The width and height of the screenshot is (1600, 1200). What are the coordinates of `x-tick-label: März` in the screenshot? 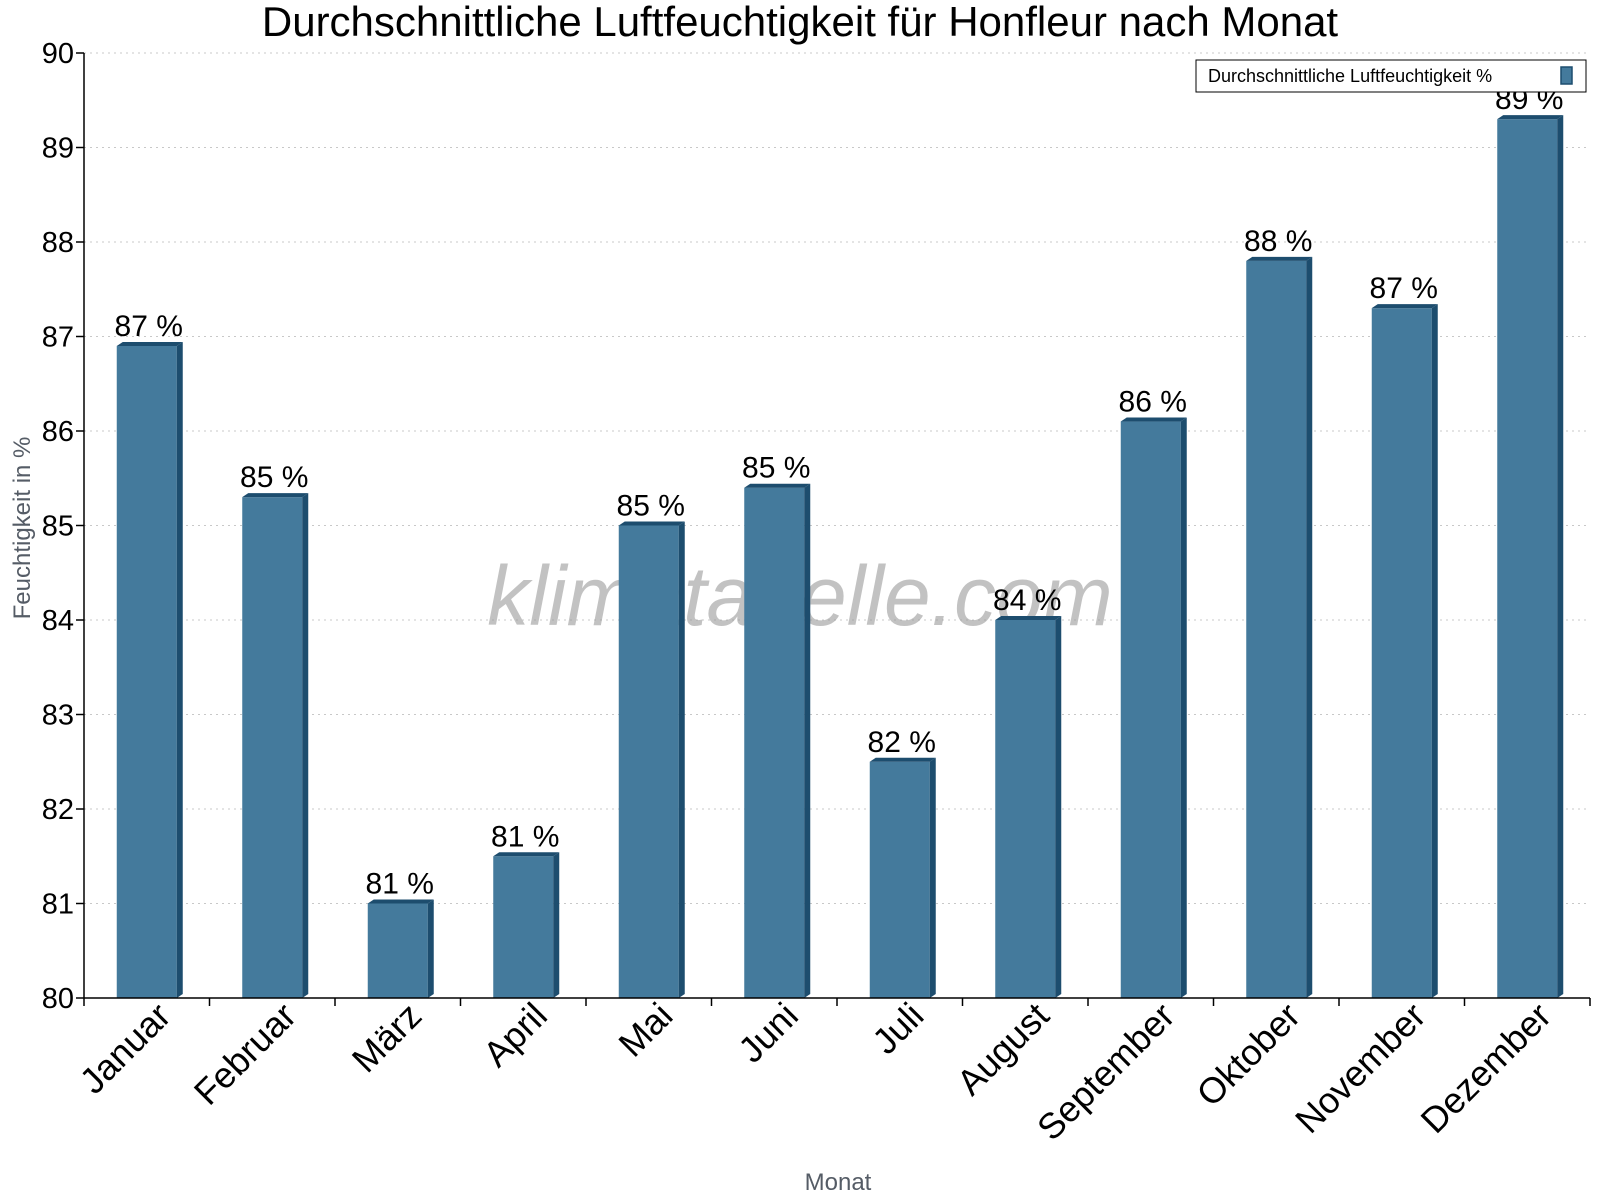 It's located at (387, 1038).